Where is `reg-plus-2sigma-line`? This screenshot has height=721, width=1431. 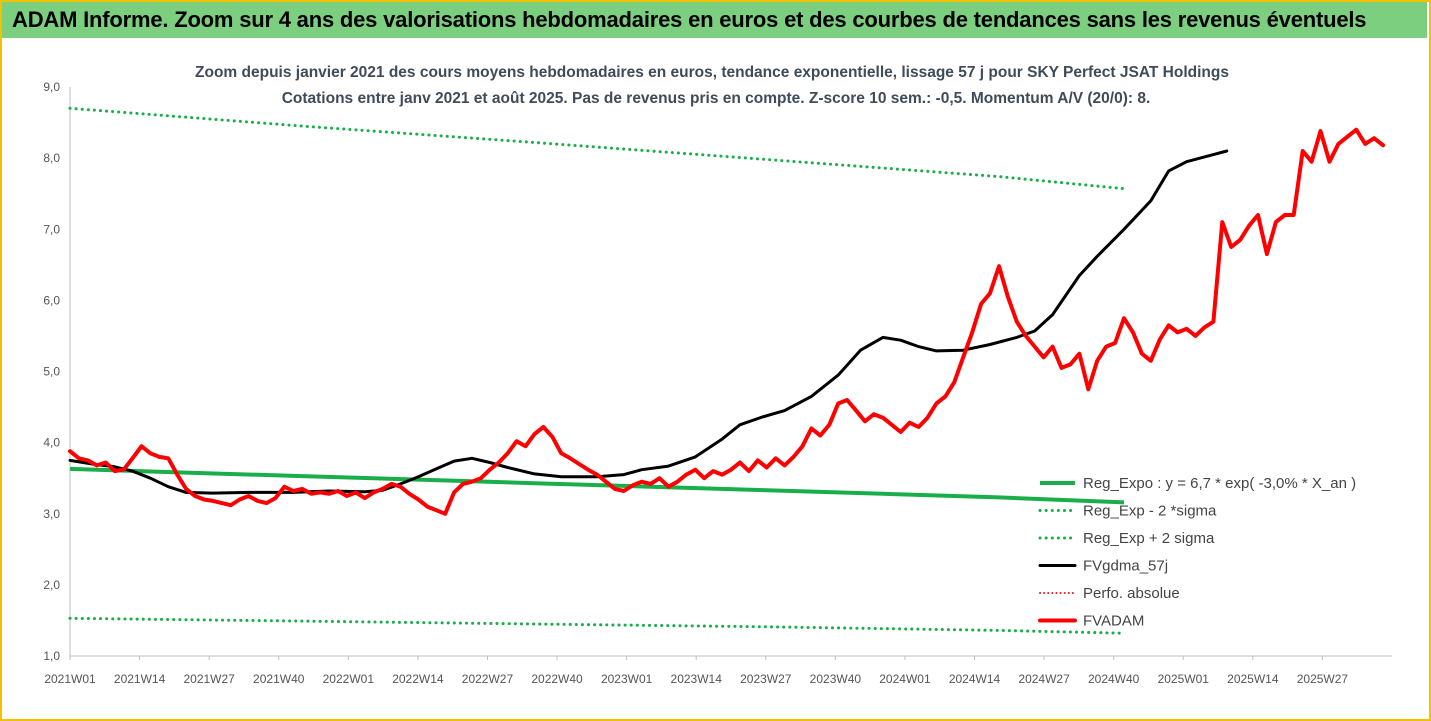
reg-plus-2sigma-line is located at coordinates (597, 148).